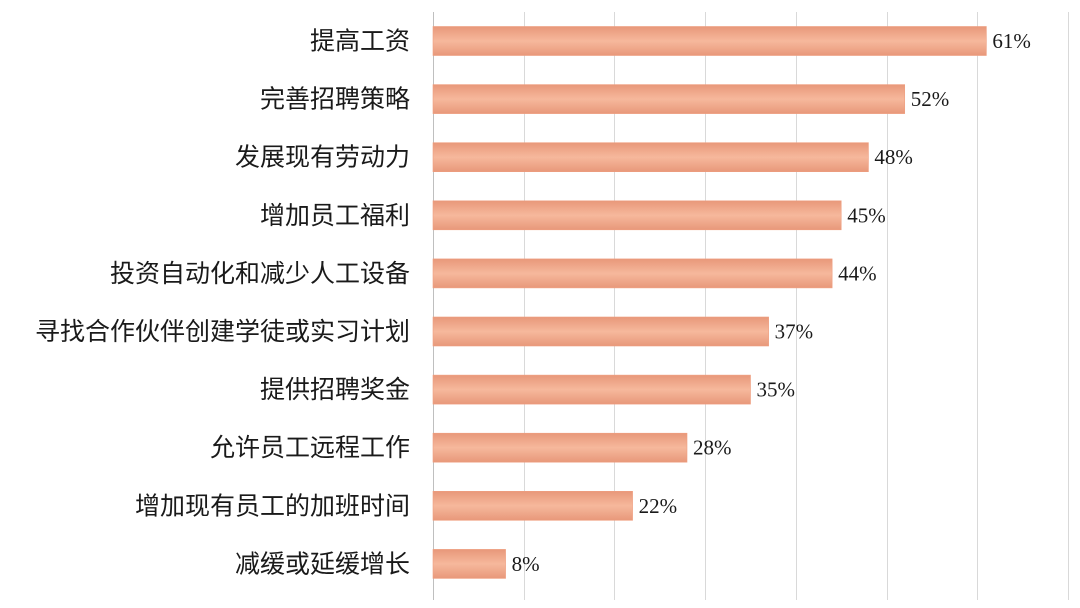 The width and height of the screenshot is (1080, 608). Describe the element at coordinates (322, 563) in the screenshot. I see `category-label: 减缓或延缓增长` at that location.